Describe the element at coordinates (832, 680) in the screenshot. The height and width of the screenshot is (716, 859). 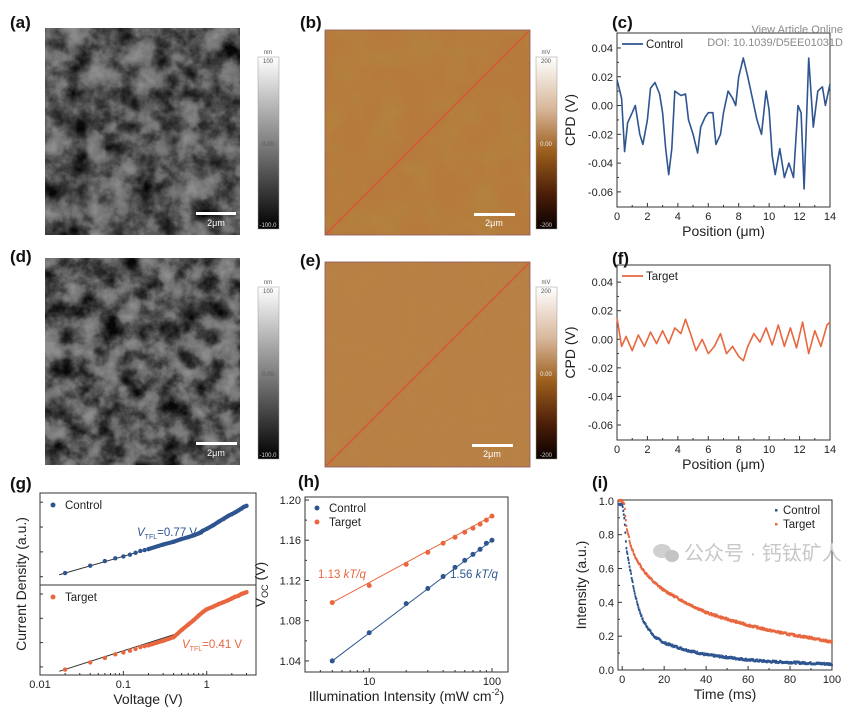
I see `x-tick-label: 100` at that location.